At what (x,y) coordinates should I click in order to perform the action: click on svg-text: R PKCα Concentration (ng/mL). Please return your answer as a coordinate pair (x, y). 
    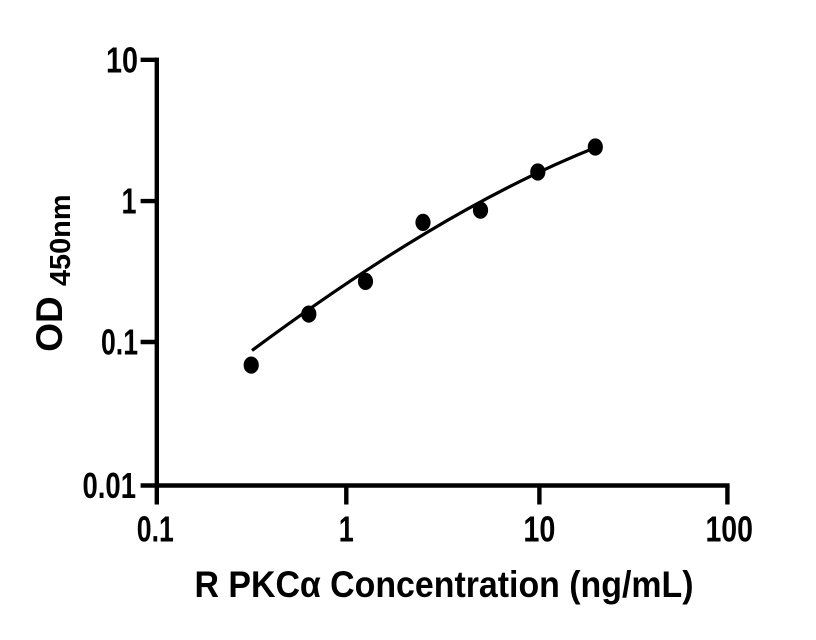
    Looking at the image, I should click on (444, 584).